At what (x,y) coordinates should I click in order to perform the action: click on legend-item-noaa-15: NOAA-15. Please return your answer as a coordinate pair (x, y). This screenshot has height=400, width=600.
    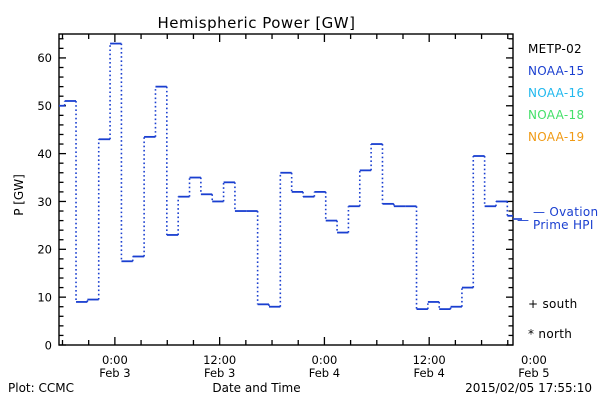
    Looking at the image, I should click on (556, 71).